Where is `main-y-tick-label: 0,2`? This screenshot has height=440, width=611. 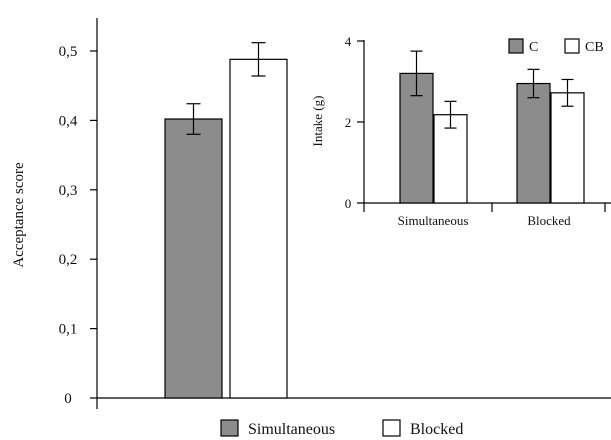 main-y-tick-label: 0,2 is located at coordinates (68, 260).